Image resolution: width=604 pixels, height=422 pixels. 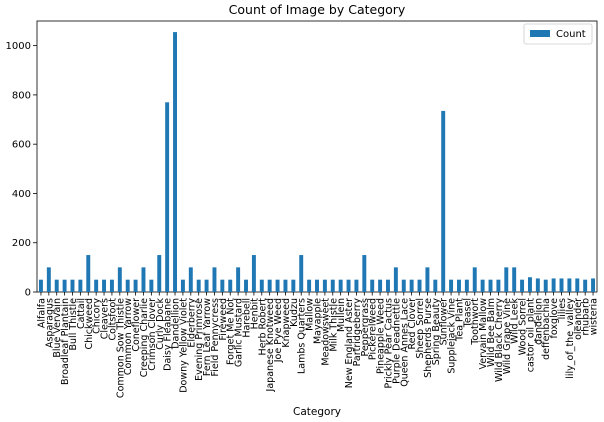 What do you see at coordinates (475, 322) in the screenshot?
I see `x-tick-label: Toothwort` at bounding box center [475, 322].